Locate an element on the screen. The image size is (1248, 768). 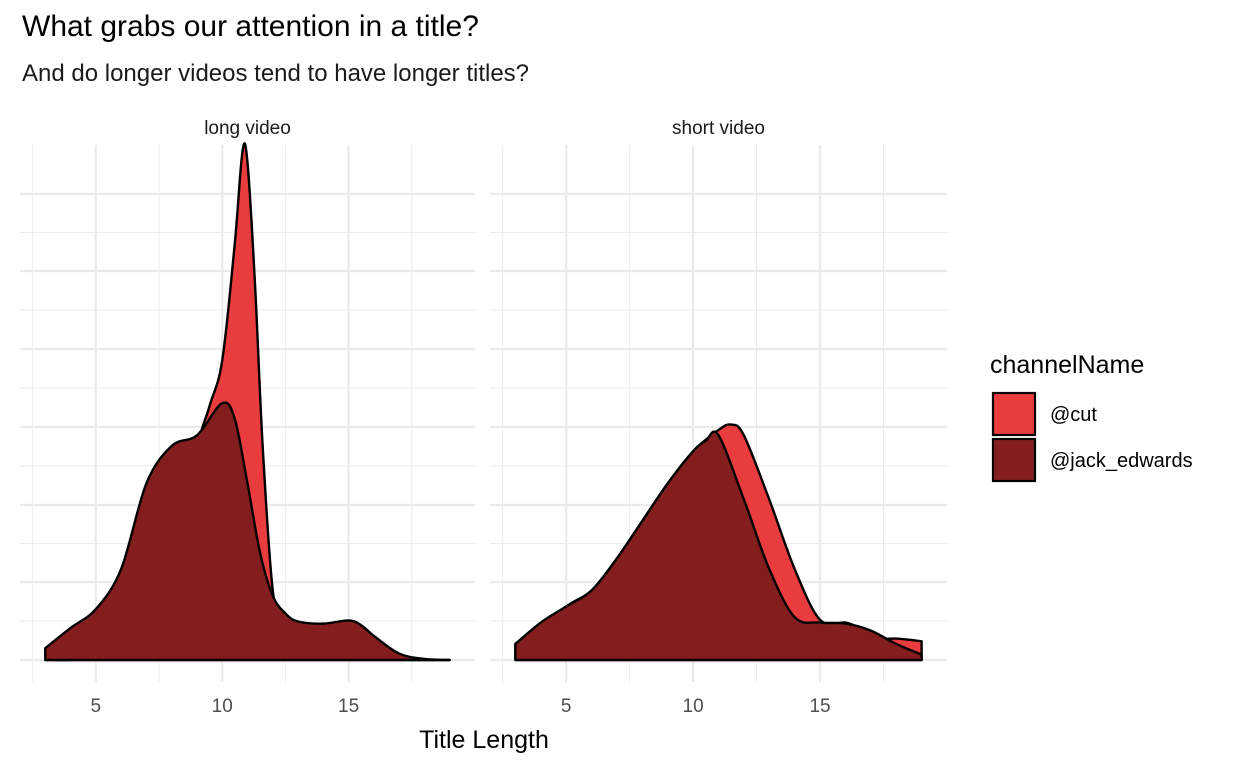
legend-title: channelName is located at coordinates (1067, 365).